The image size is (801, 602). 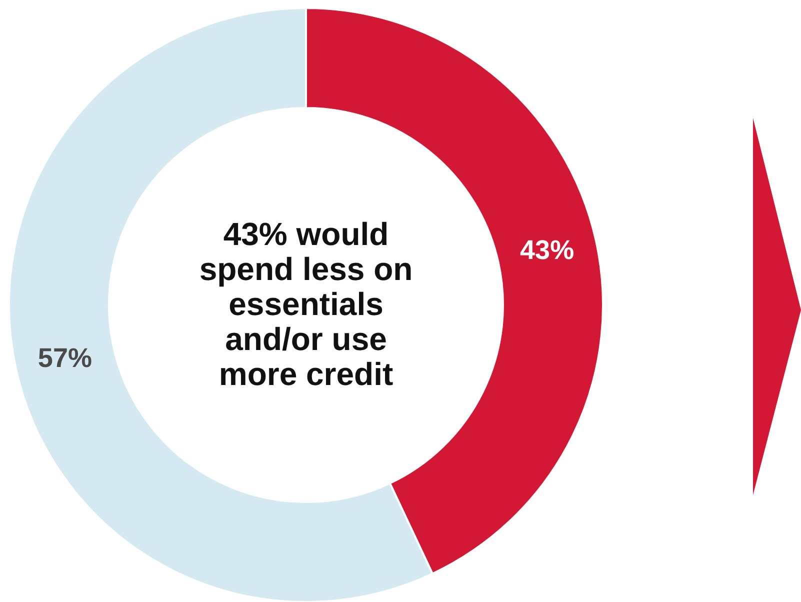 I want to click on data-label: 43%, so click(x=547, y=250).